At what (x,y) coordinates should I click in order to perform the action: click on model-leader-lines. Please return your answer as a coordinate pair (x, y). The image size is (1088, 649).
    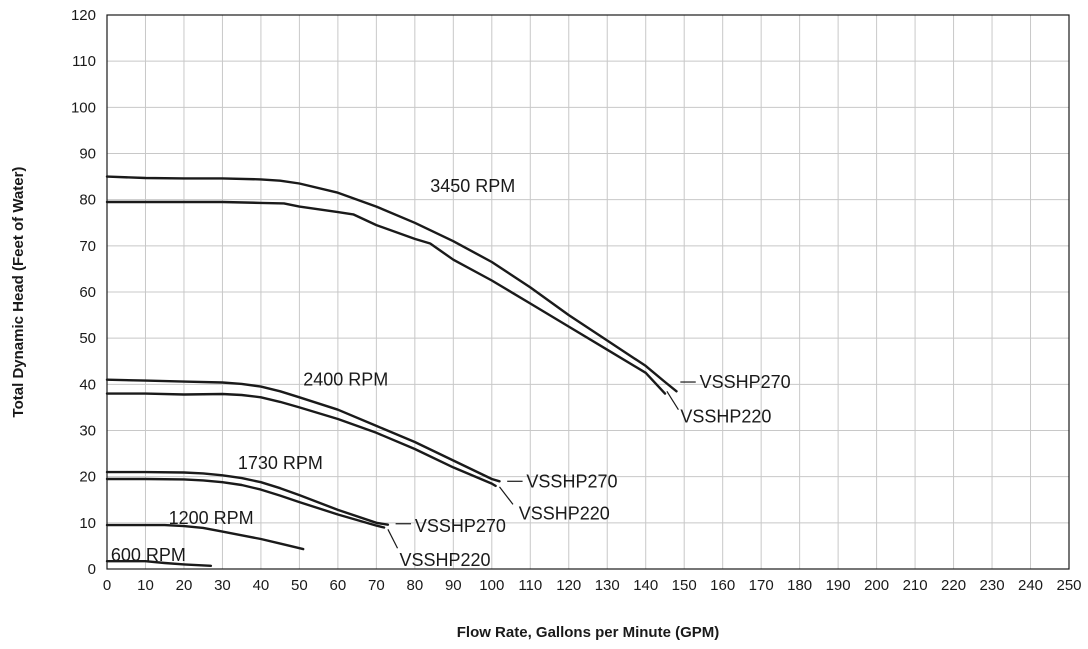
    Looking at the image, I should click on (541, 465).